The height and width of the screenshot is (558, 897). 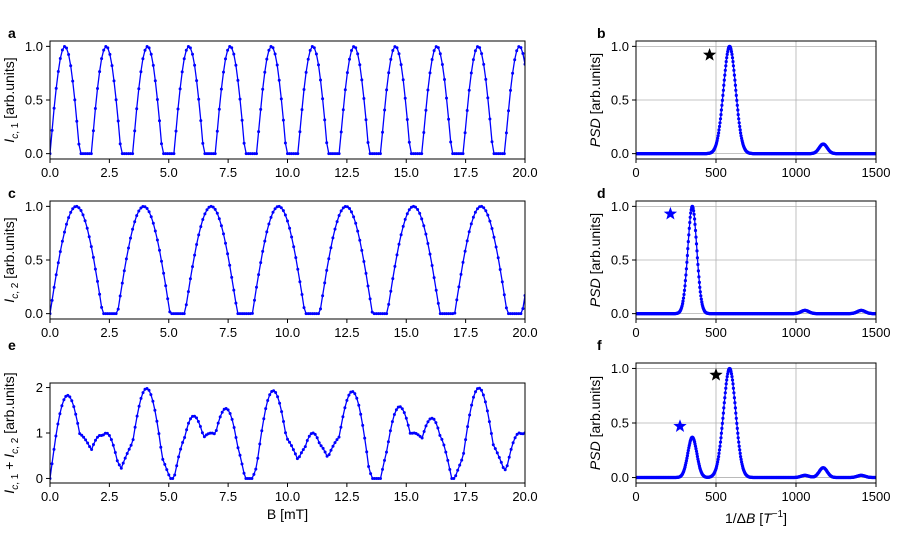 I want to click on x-tick-label: 17.5, so click(x=465, y=496).